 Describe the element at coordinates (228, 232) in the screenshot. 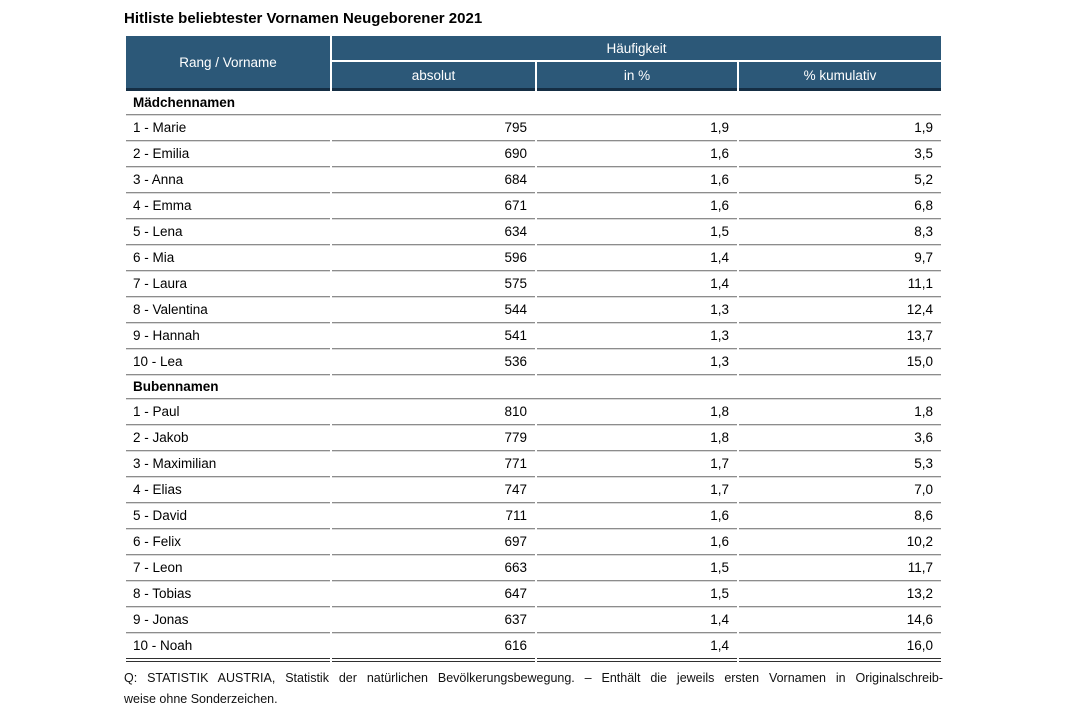

I see `rank-name-cell: 5 - Lena` at that location.